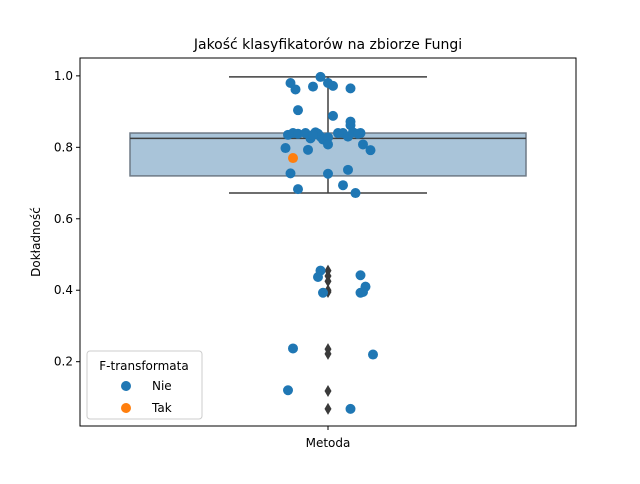  What do you see at coordinates (126, 386) in the screenshot?
I see `legend-marker-nie` at bounding box center [126, 386].